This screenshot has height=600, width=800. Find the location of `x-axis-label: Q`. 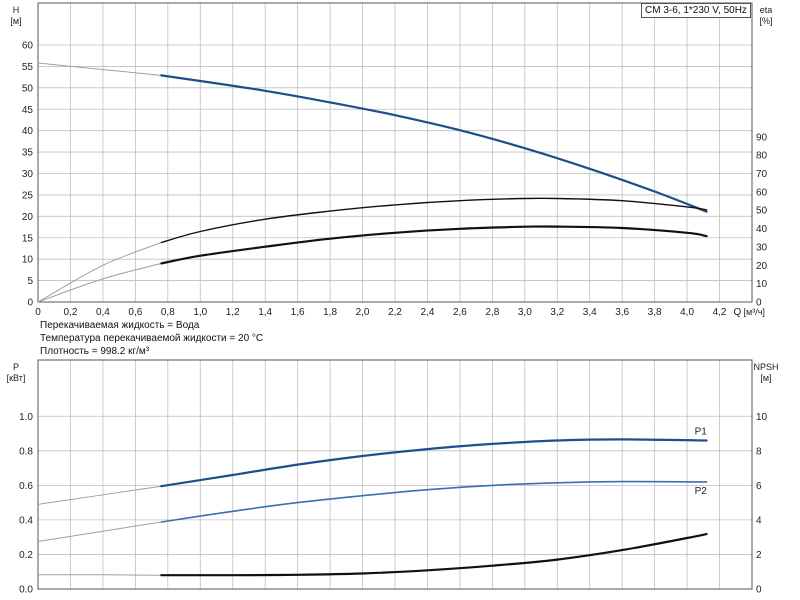

x-axis-label: Q is located at coordinates (738, 312).